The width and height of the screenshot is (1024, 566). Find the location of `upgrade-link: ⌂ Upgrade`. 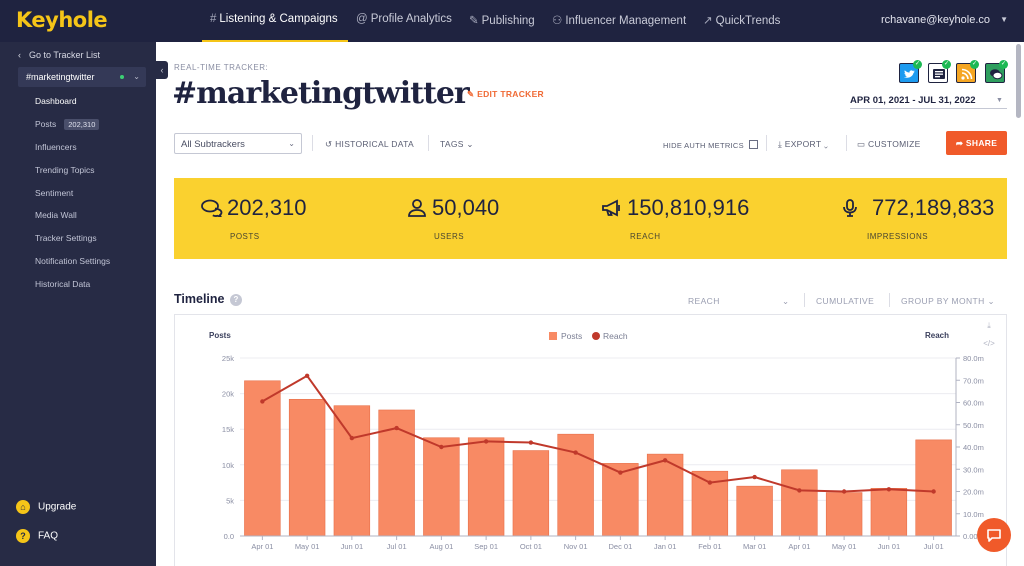

upgrade-link: ⌂ Upgrade is located at coordinates (46, 507).